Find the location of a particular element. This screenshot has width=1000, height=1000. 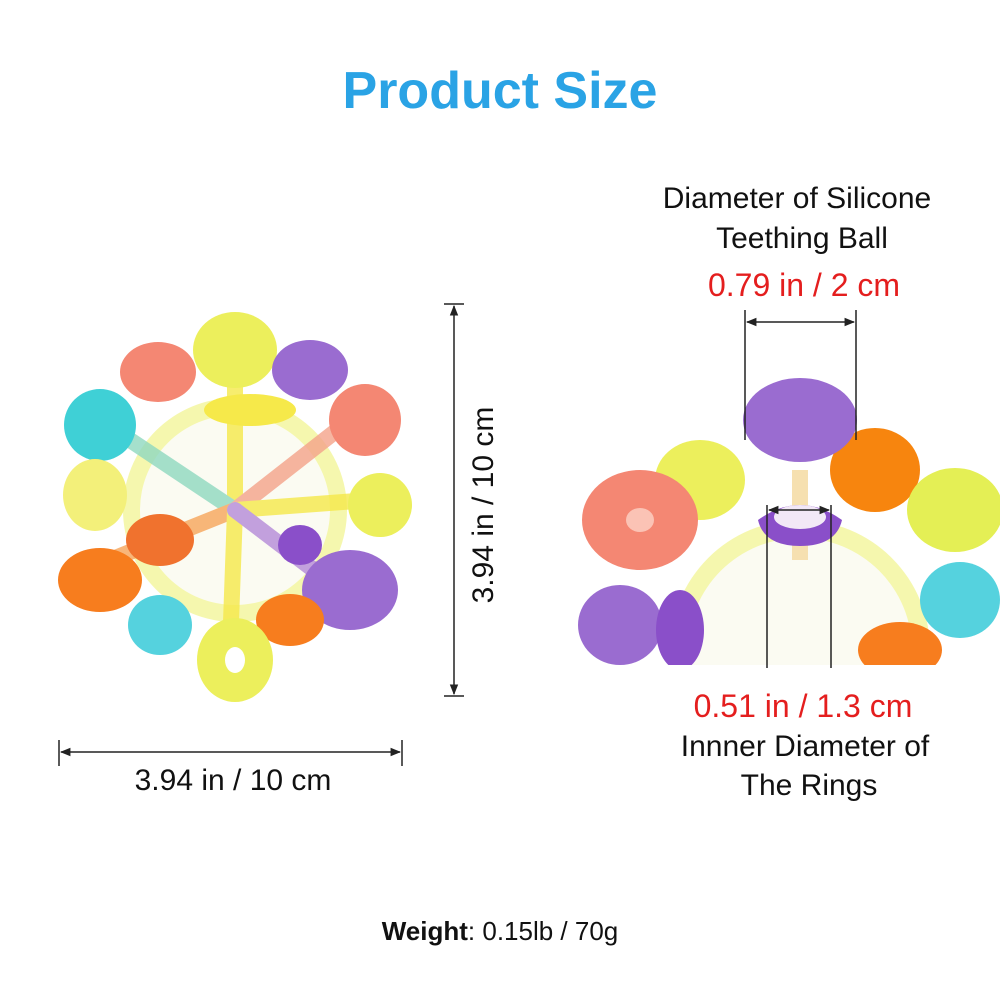

ball-label: Teething Ball is located at coordinates (802, 238).